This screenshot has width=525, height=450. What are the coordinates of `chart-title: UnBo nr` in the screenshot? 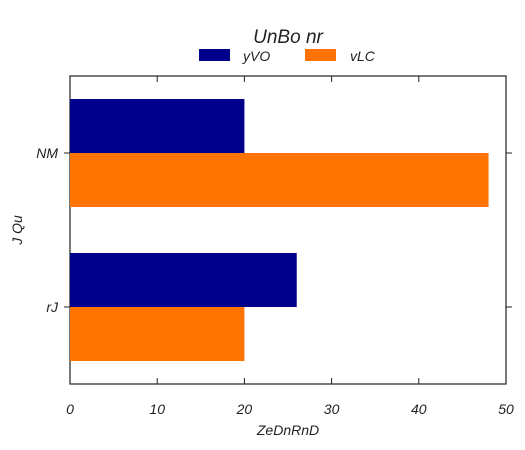 It's located at (288, 37).